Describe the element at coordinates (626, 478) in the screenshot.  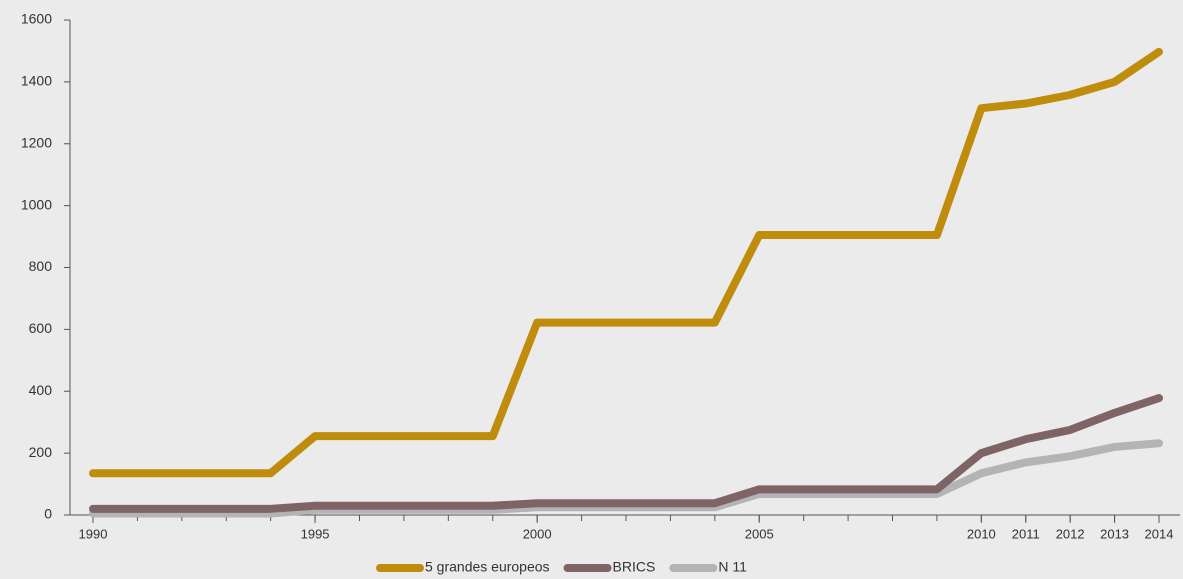
I see `line` at that location.